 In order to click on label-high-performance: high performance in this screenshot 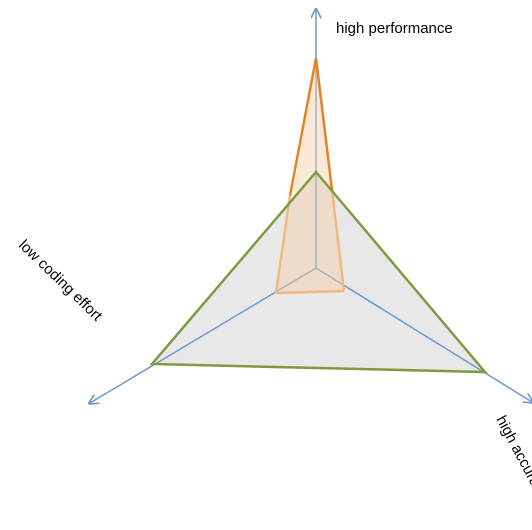, I will do `click(394, 28)`.